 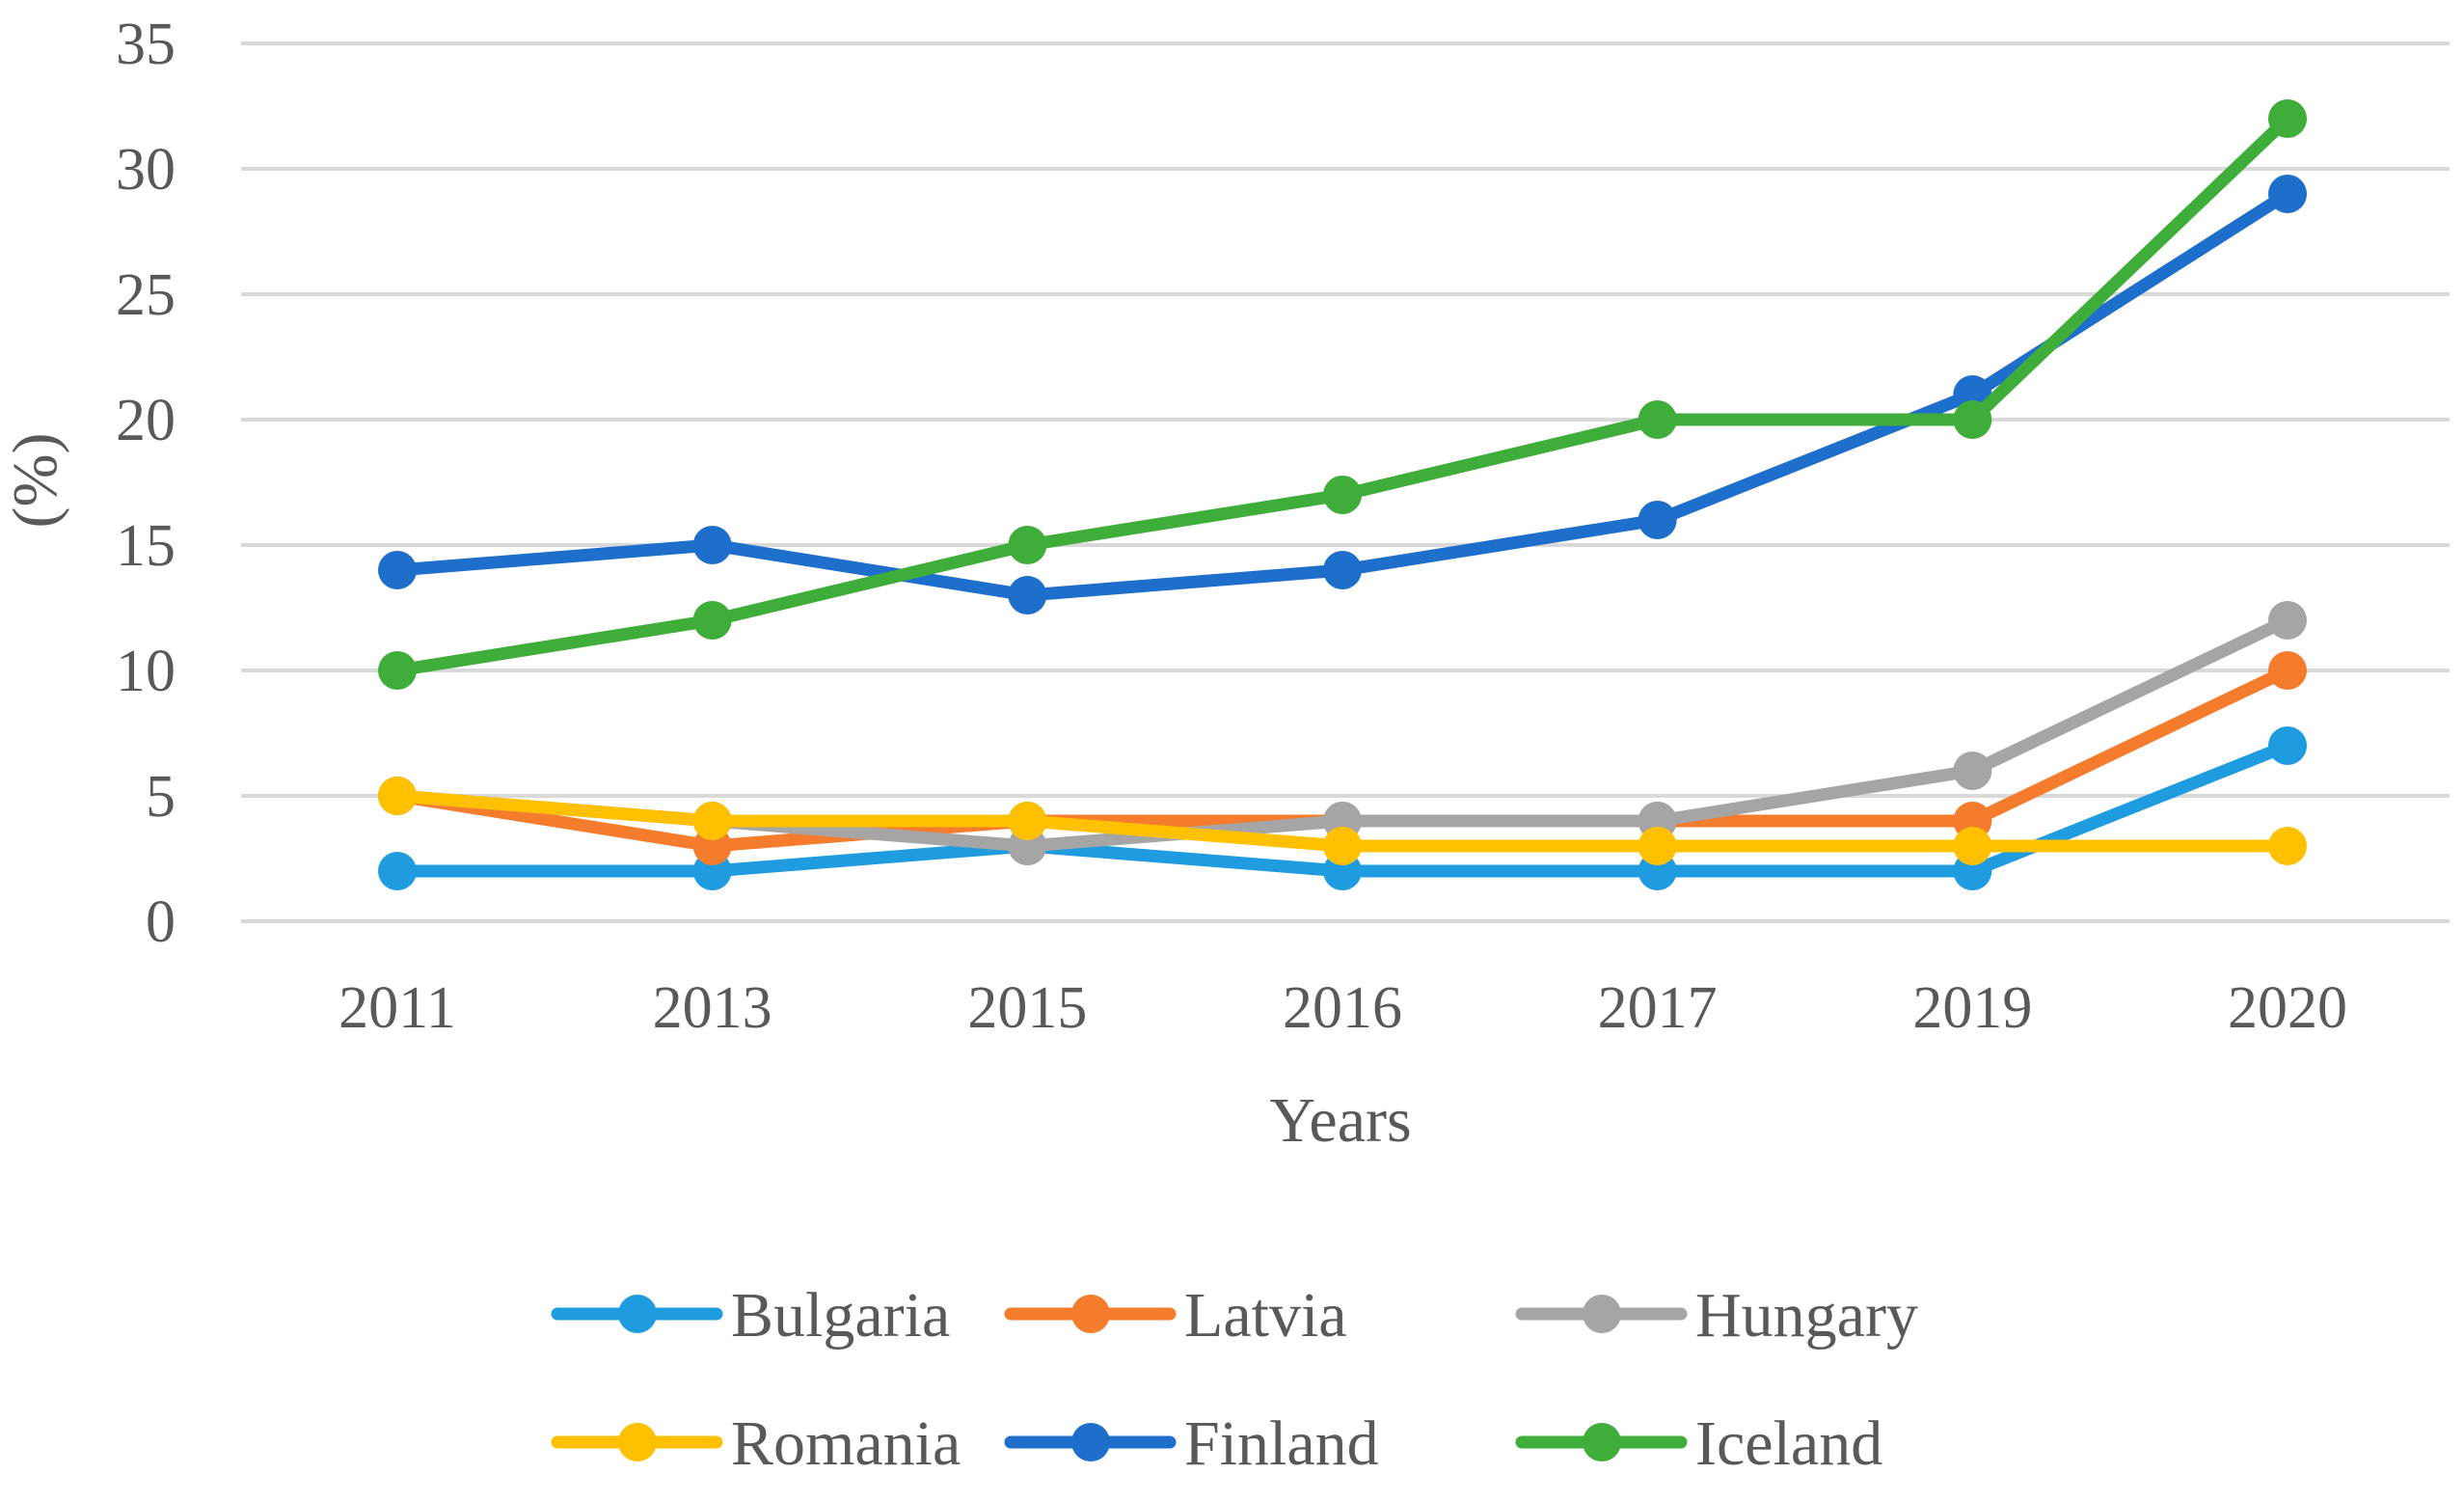 I want to click on x-tick-label: 2017, so click(x=1658, y=1008).